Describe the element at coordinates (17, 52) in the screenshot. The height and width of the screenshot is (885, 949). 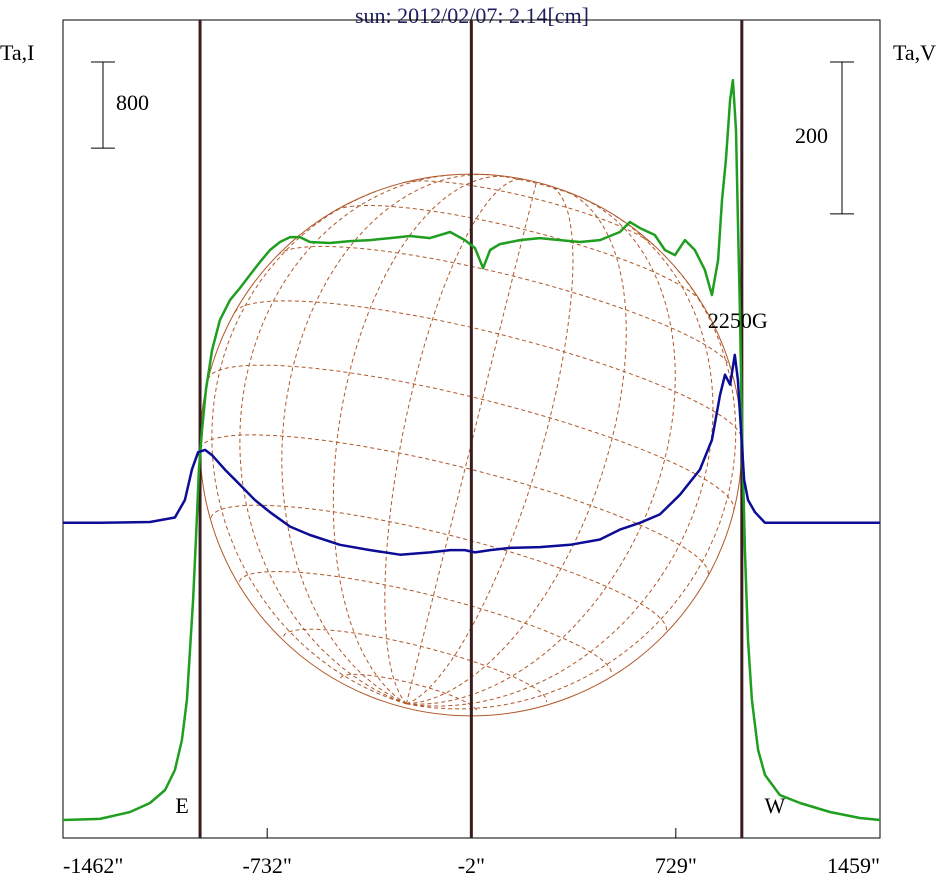
I see `y-axis-label: Ta,I` at that location.